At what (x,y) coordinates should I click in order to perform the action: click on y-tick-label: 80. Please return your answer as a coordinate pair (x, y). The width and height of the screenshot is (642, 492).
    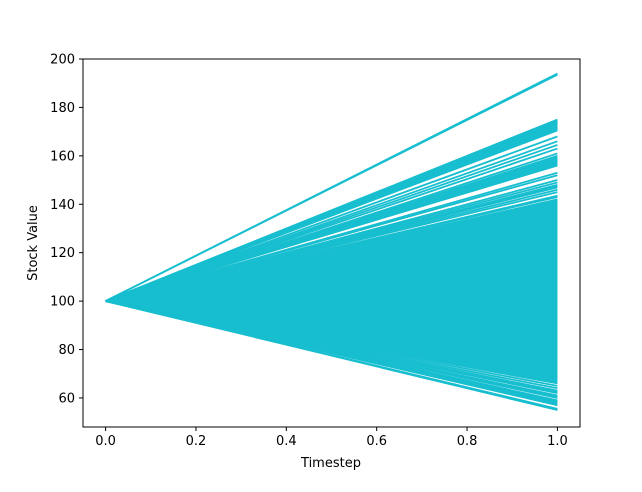
    Looking at the image, I should click on (66, 350).